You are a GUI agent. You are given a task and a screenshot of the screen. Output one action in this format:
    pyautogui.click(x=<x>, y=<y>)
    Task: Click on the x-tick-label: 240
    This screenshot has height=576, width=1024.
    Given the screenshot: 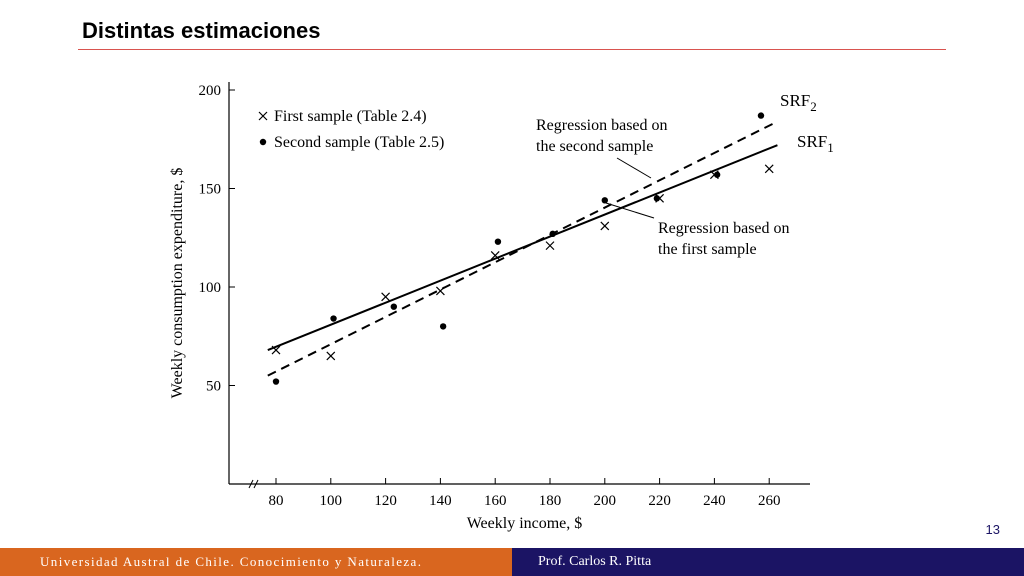 What is the action you would take?
    pyautogui.click(x=714, y=501)
    